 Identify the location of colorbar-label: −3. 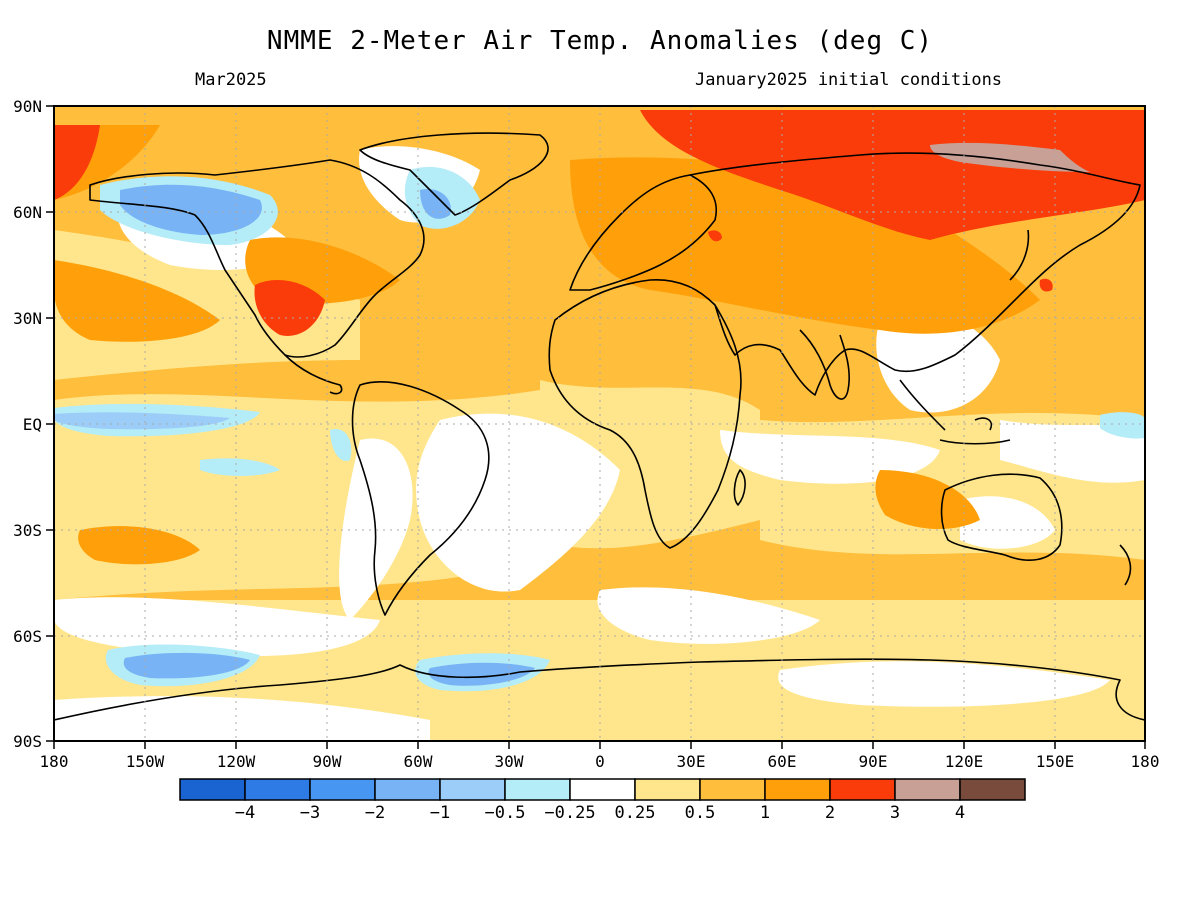
(310, 813).